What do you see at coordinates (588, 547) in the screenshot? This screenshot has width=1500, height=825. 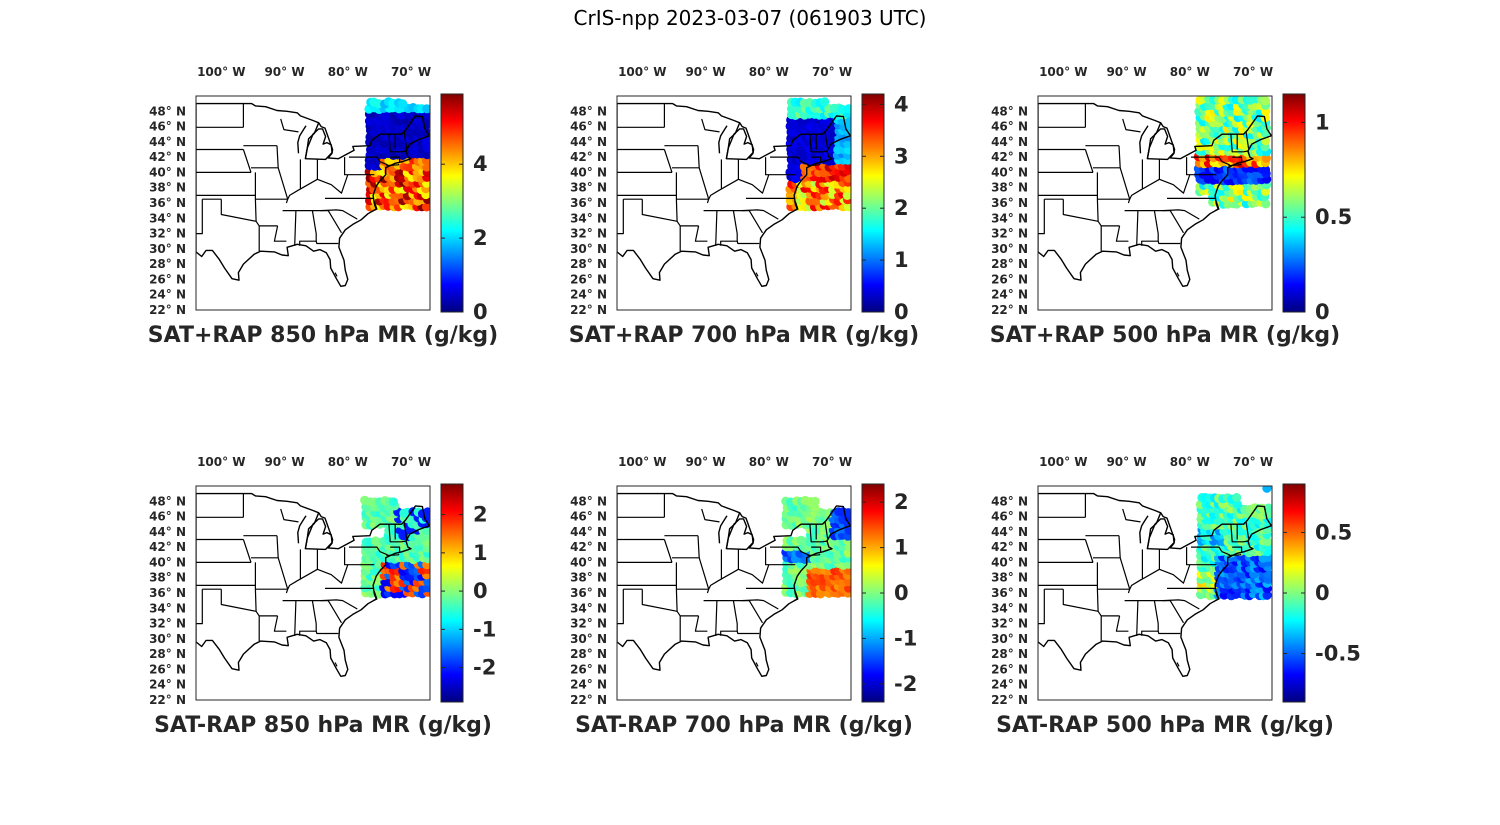 I see `lat-tick-label: 42° N` at bounding box center [588, 547].